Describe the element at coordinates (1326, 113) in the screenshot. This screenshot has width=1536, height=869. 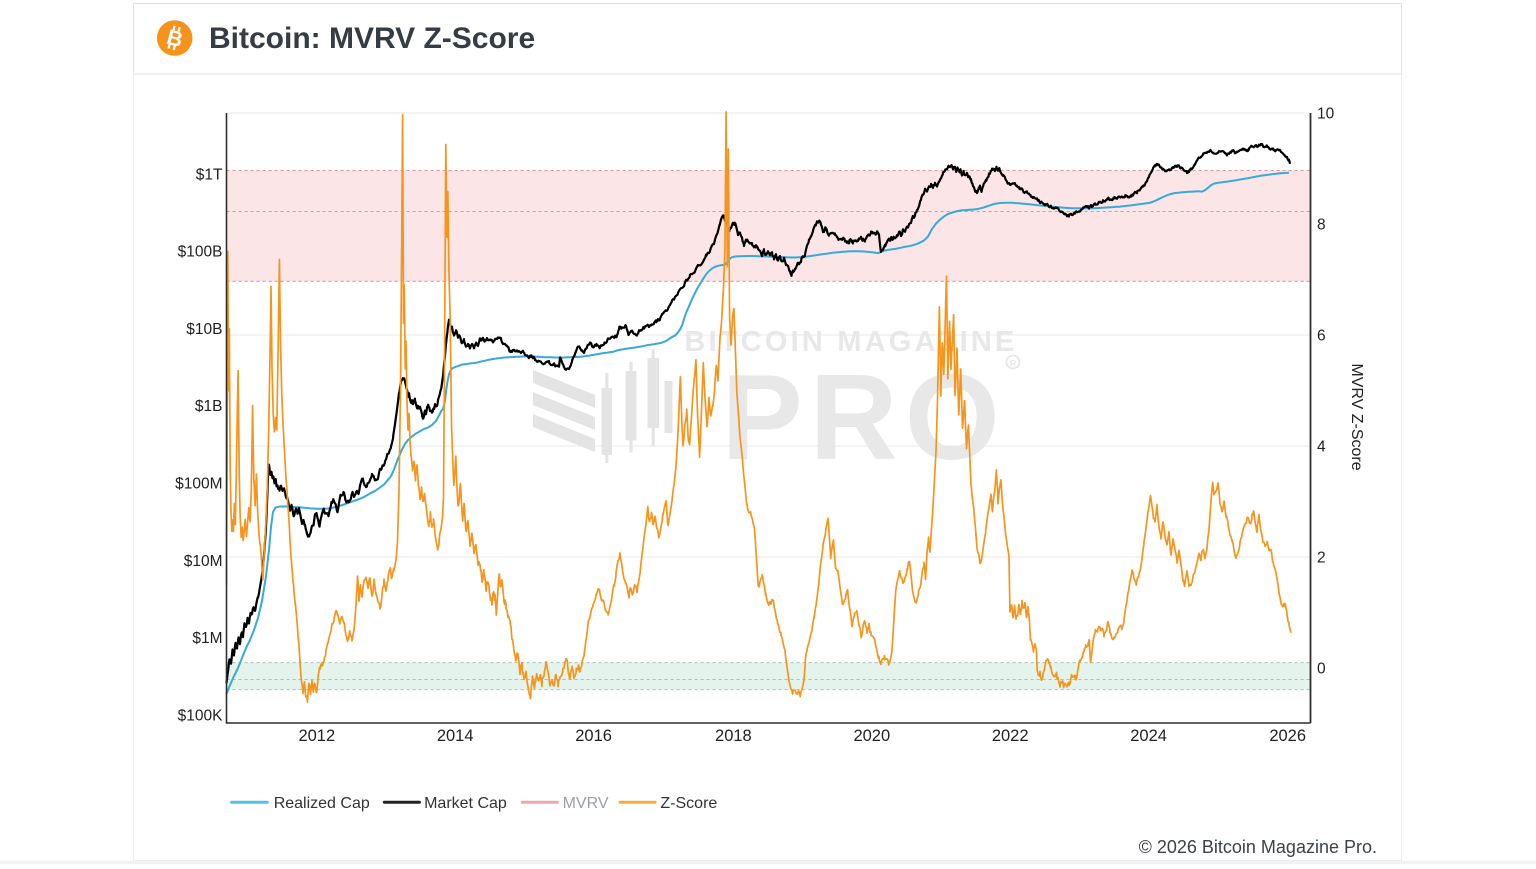
I see `svg-text: 10` at that location.